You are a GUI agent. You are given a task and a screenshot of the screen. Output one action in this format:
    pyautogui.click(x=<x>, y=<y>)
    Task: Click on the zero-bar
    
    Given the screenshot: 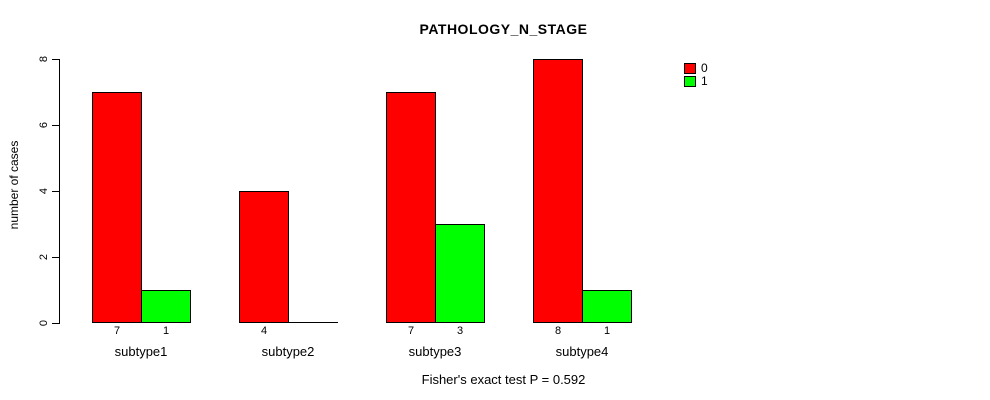 What is the action you would take?
    pyautogui.click(x=313, y=322)
    